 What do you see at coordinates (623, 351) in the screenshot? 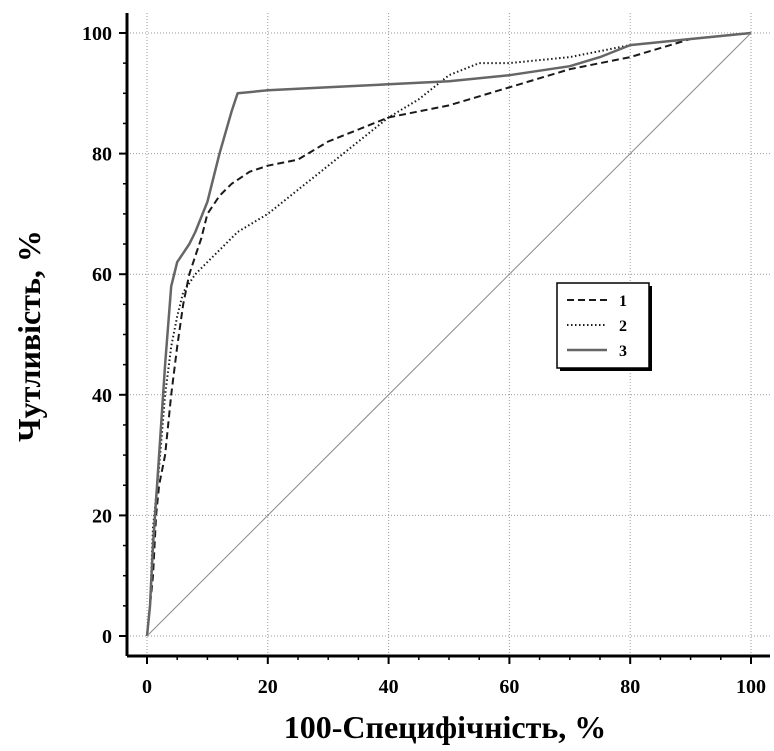
I see `legend-label-3: 3` at bounding box center [623, 351].